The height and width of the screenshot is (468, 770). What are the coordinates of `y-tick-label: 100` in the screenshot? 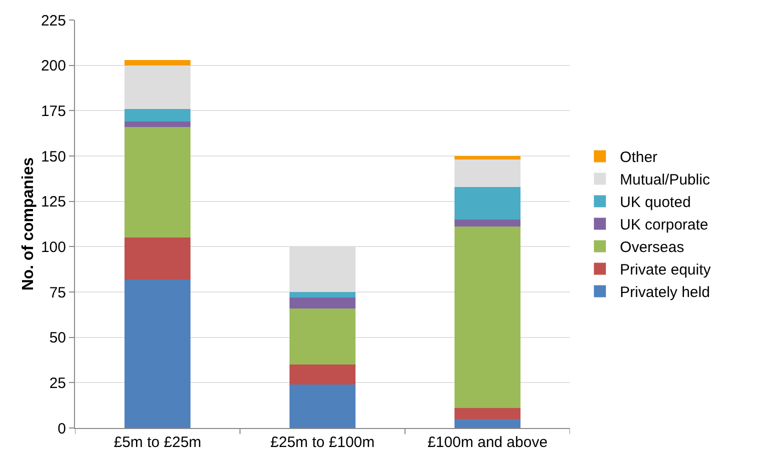 It's located at (53, 247).